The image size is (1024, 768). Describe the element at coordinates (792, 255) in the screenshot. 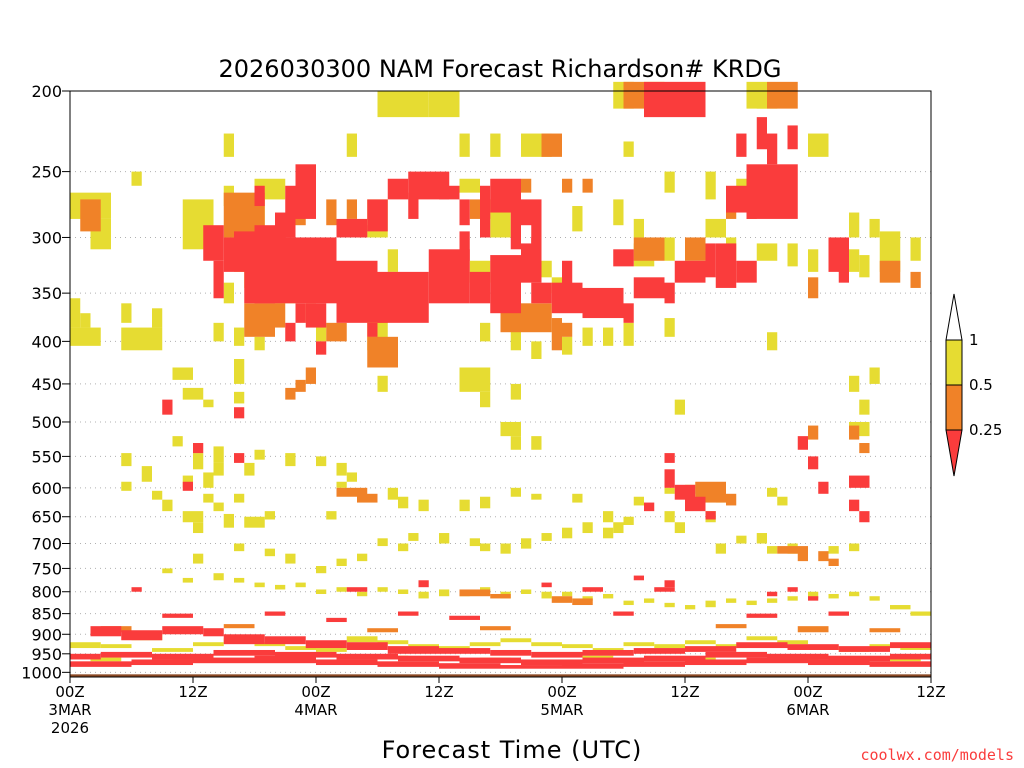

I see `cell-0.5-1-36` at that location.